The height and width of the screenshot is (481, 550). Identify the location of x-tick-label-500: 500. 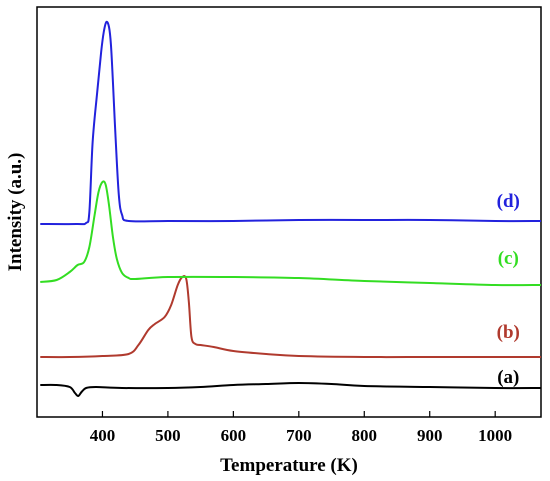
(168, 435).